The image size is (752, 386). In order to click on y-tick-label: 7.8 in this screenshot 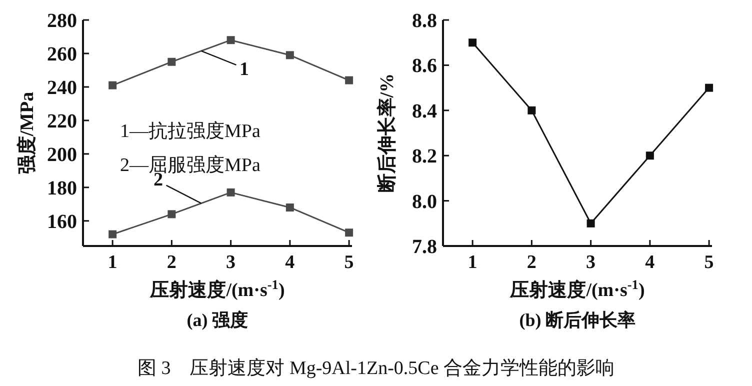, I will do `click(424, 247)`.